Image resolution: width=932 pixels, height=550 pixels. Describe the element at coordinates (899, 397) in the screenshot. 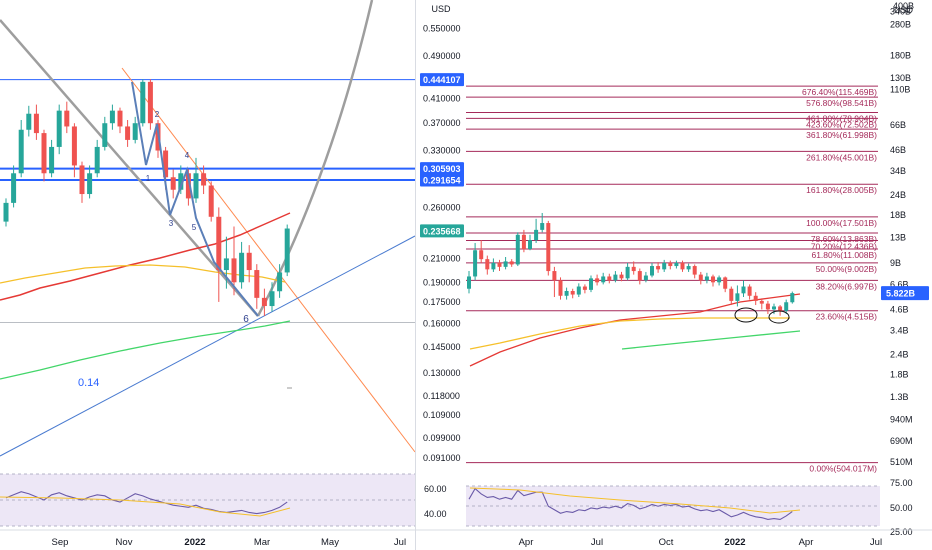

I see `y-tick-label: 1.3B` at that location.